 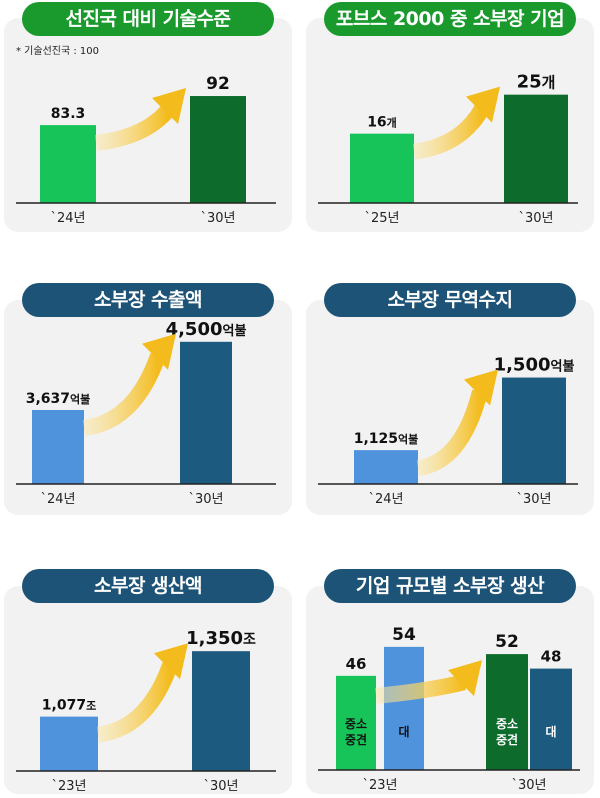 What do you see at coordinates (507, 712) in the screenshot?
I see `bar-`30년-0` at bounding box center [507, 712].